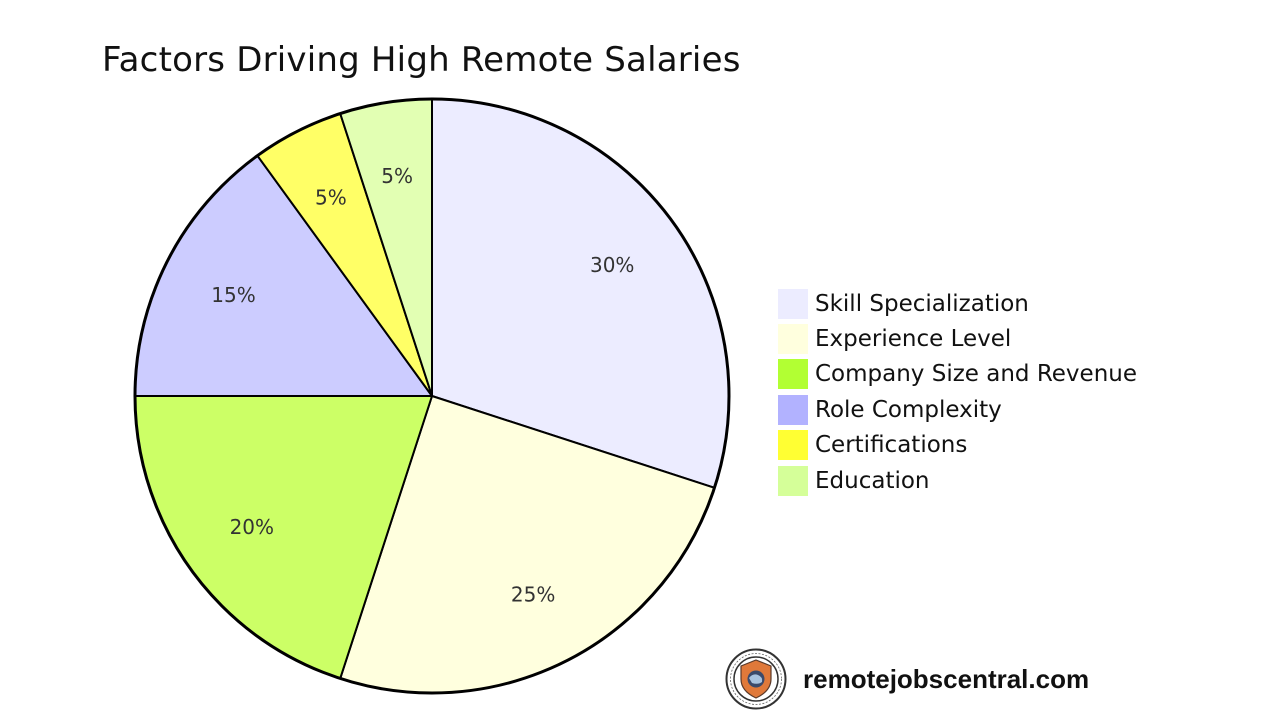  Describe the element at coordinates (612, 265) in the screenshot. I see `pie-slice-label-0: 30%` at that location.